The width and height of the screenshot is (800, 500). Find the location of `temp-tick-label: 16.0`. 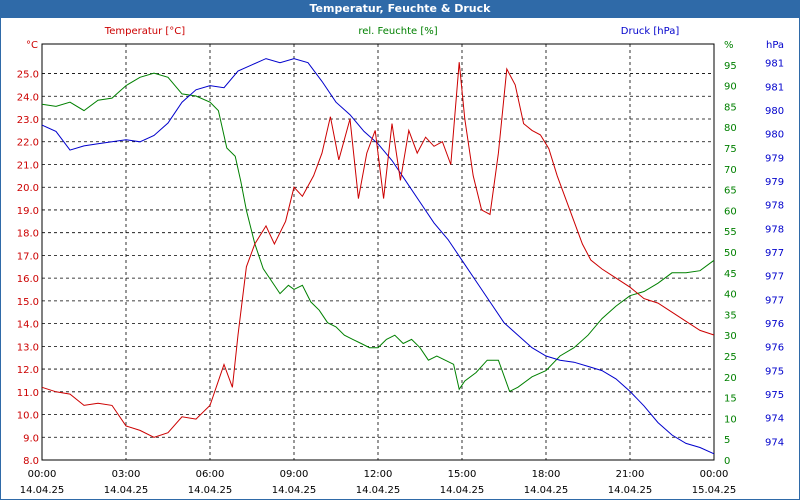

temp-tick-label: 16.0 is located at coordinates (28, 279).